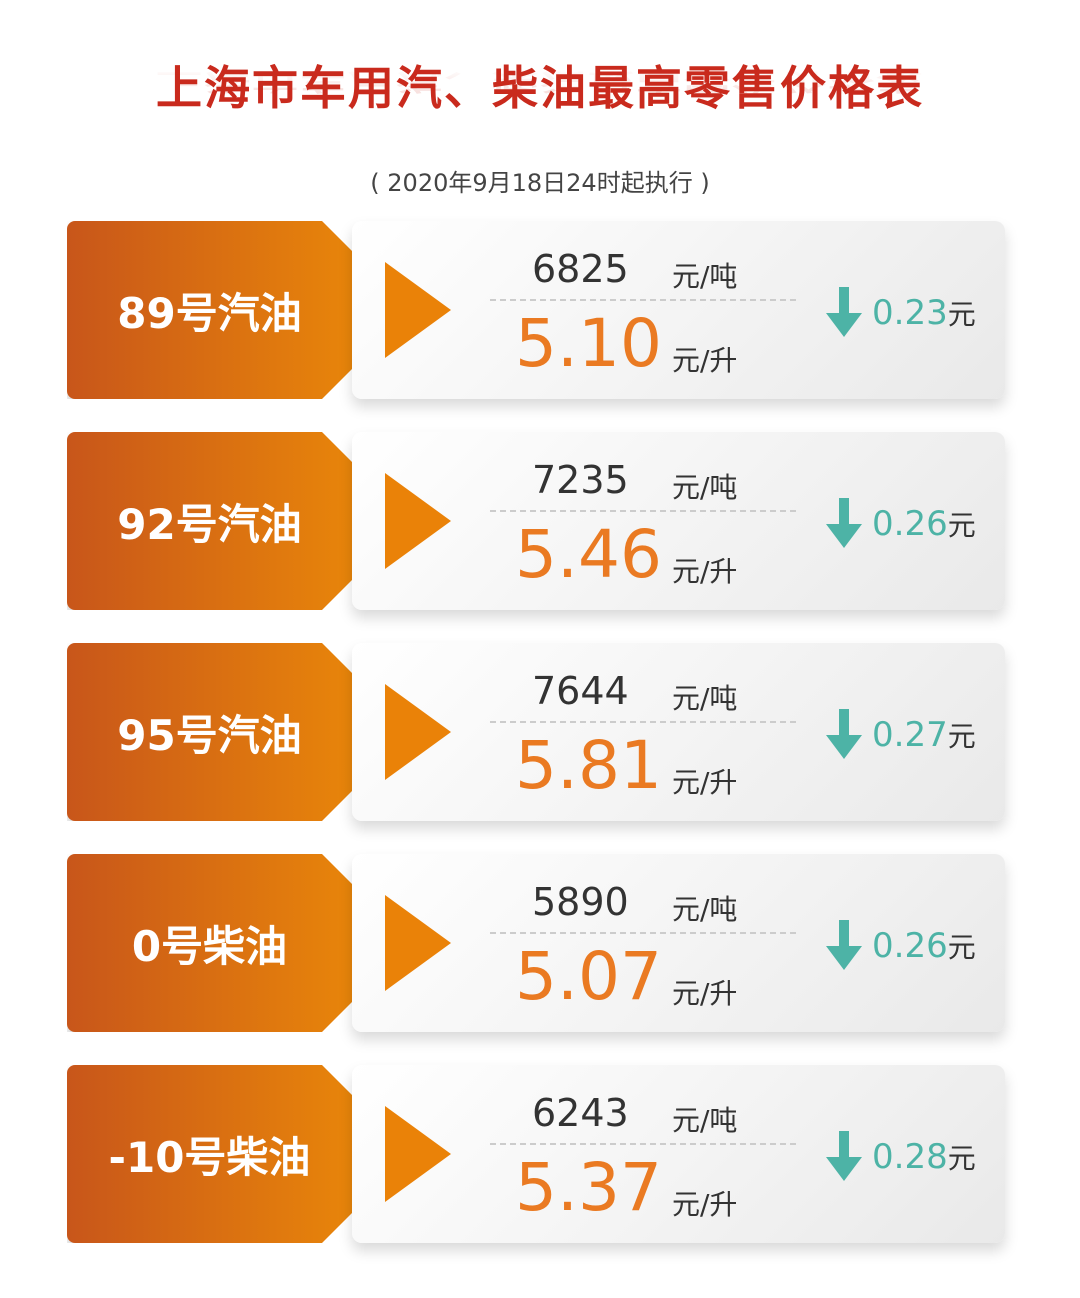 The width and height of the screenshot is (1080, 1298). What do you see at coordinates (588, 976) in the screenshot?
I see `price-per-liter: 5.07` at bounding box center [588, 976].